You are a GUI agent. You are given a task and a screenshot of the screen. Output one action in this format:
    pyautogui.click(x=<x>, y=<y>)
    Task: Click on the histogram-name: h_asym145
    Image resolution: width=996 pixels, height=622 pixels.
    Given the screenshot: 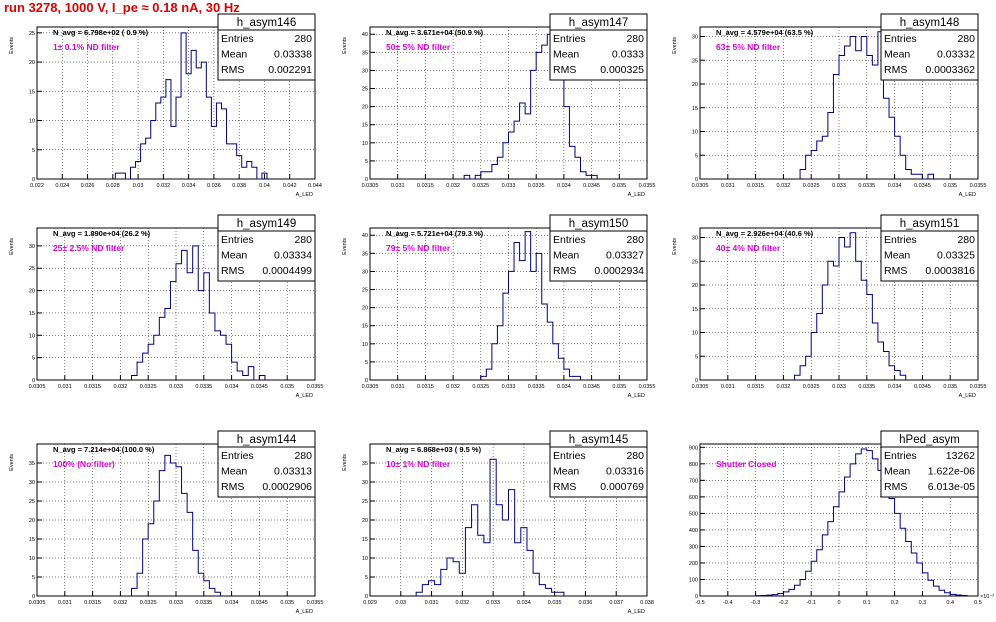 What is the action you would take?
    pyautogui.click(x=598, y=440)
    